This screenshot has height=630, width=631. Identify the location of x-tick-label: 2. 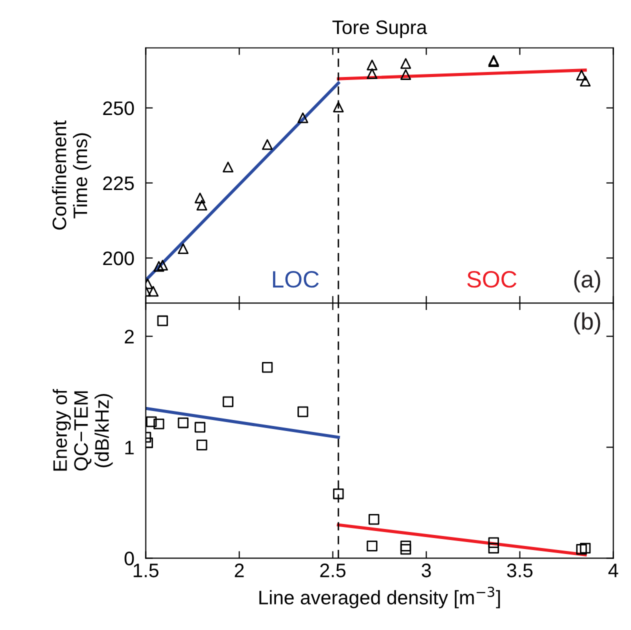
(239, 571).